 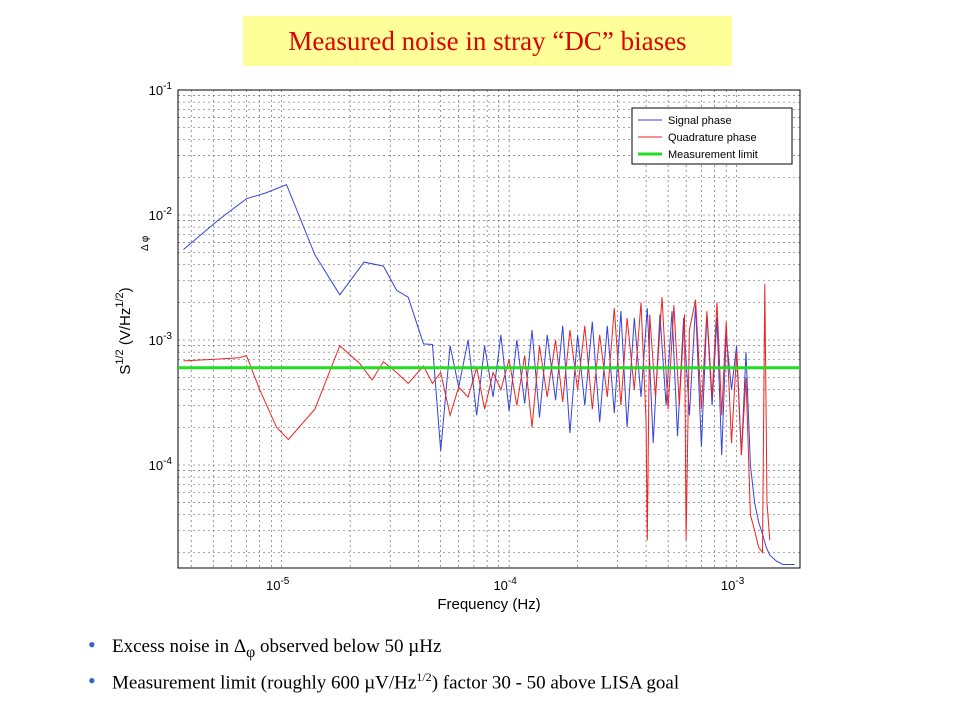 What do you see at coordinates (488, 604) in the screenshot?
I see `x-axis-label: Frequency (Hz)` at bounding box center [488, 604].